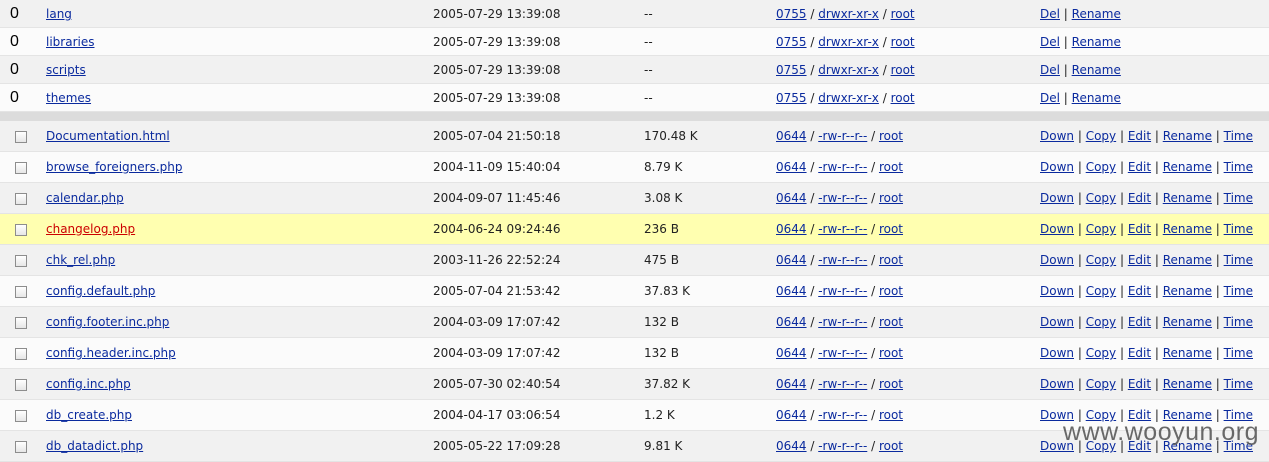  Describe the element at coordinates (111, 353) in the screenshot. I see `file-name-link: config.header.inc.php` at that location.